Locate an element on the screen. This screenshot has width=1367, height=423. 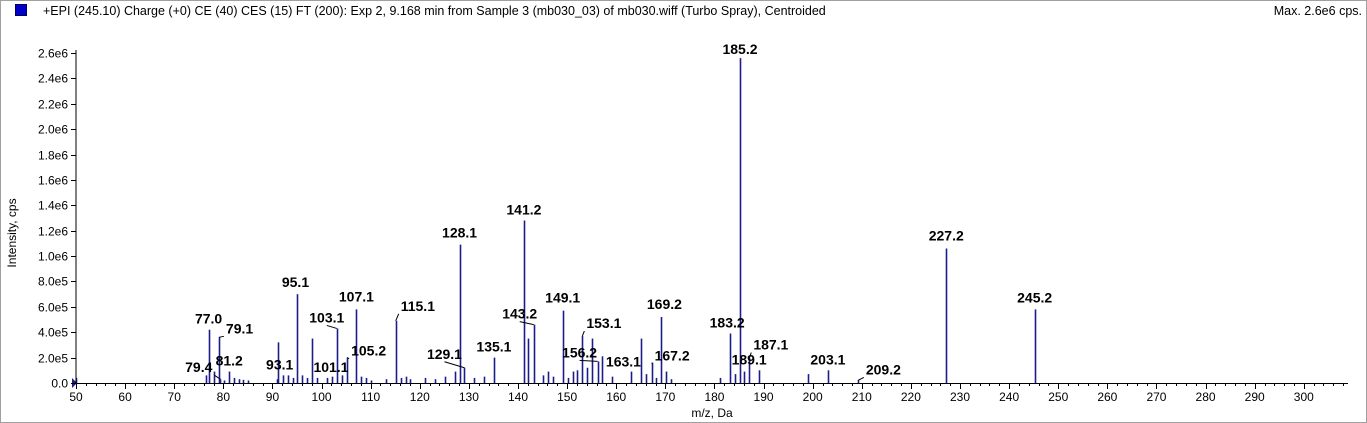
peak-label: 183.2 is located at coordinates (727, 323).